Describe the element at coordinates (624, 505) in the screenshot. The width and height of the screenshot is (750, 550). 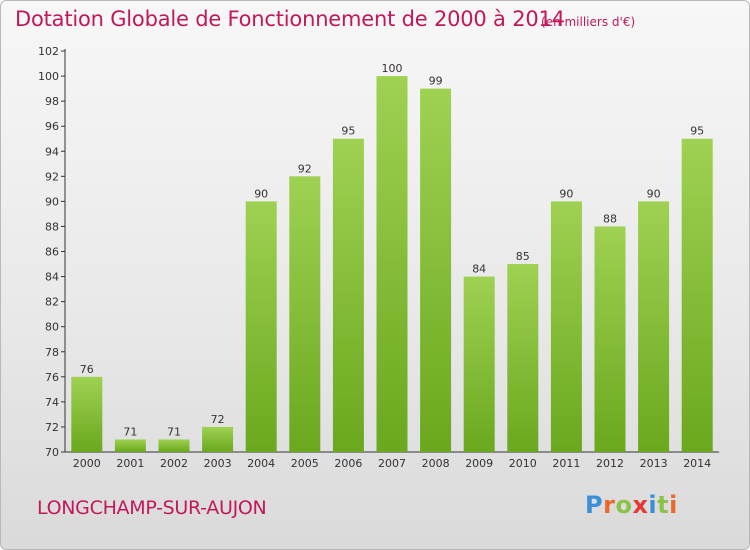
I see `logo-letter: o` at that location.